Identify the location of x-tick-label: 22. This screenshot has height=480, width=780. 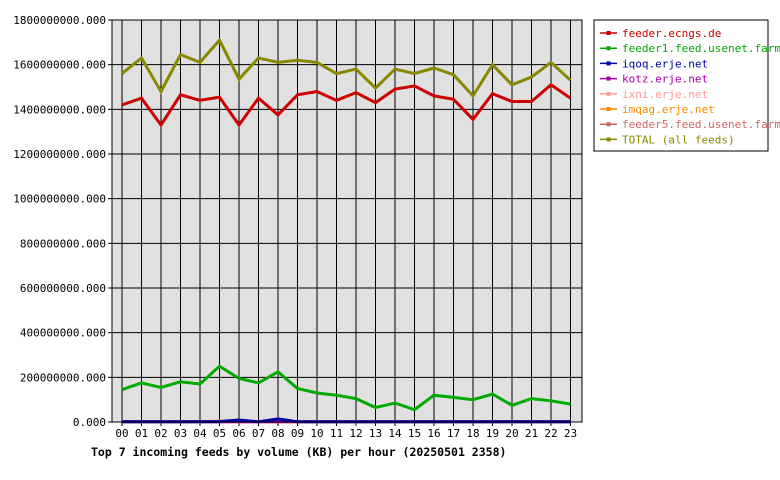
(550, 433).